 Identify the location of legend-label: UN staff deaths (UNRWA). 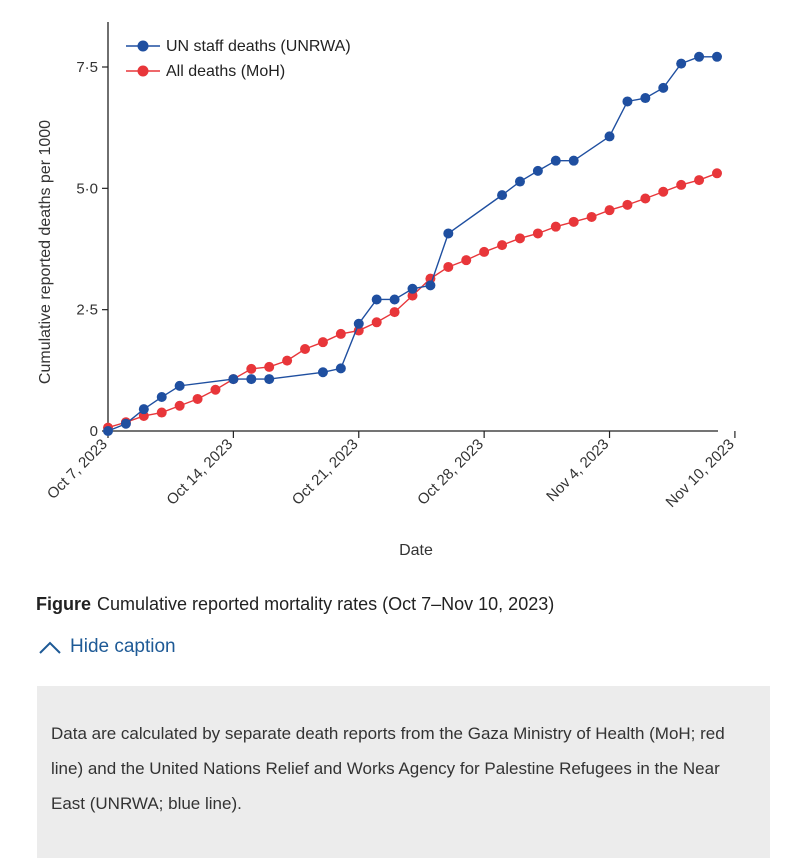
(258, 46).